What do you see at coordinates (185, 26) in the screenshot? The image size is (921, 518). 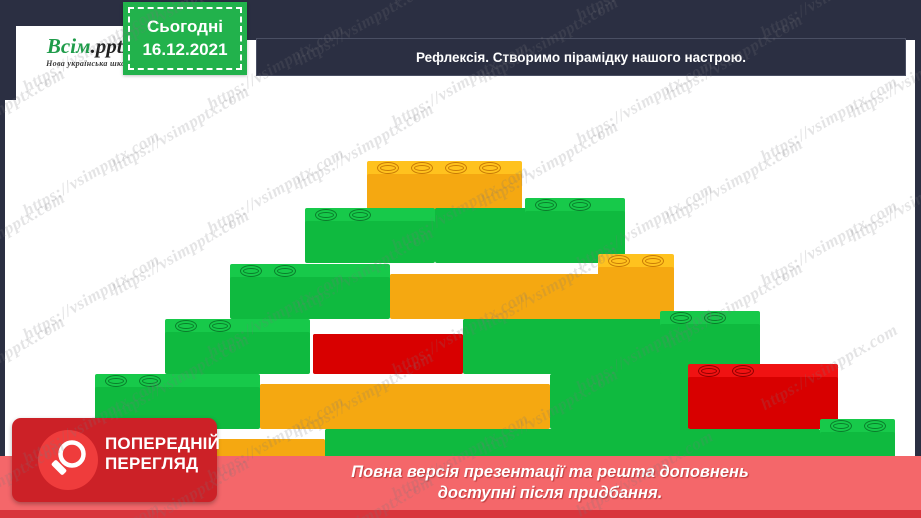 I see `date-badge-label: Сьогодні` at bounding box center [185, 26].